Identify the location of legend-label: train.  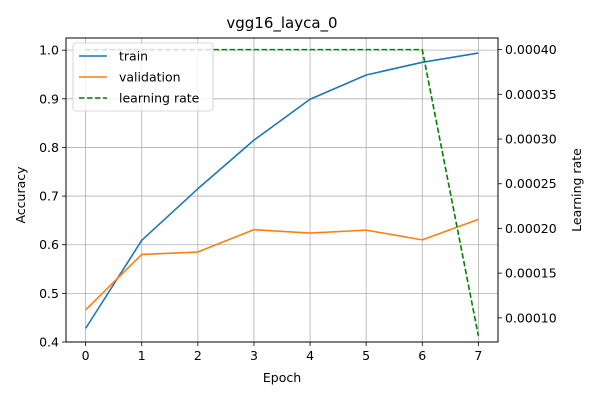
(133, 56).